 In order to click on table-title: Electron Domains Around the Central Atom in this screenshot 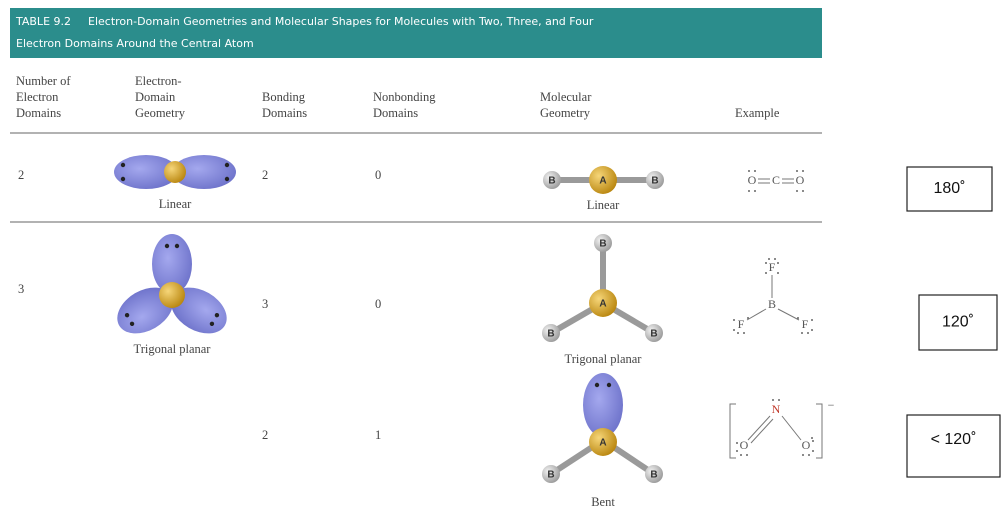, I will do `click(135, 43)`.